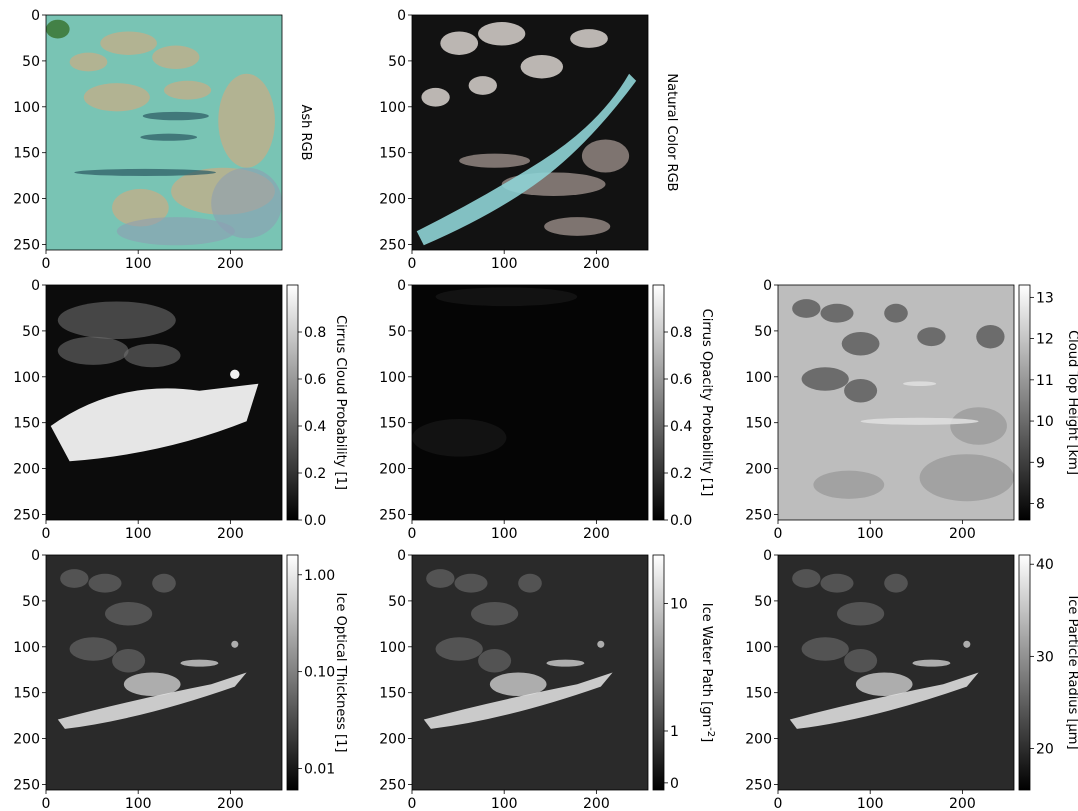  I want to click on colorbar-tick-label: 11, so click(1045, 381).